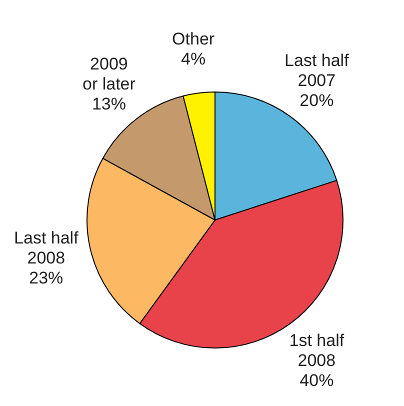  Describe the element at coordinates (317, 70) in the screenshot. I see `slice-label: Last half 2007` at that location.